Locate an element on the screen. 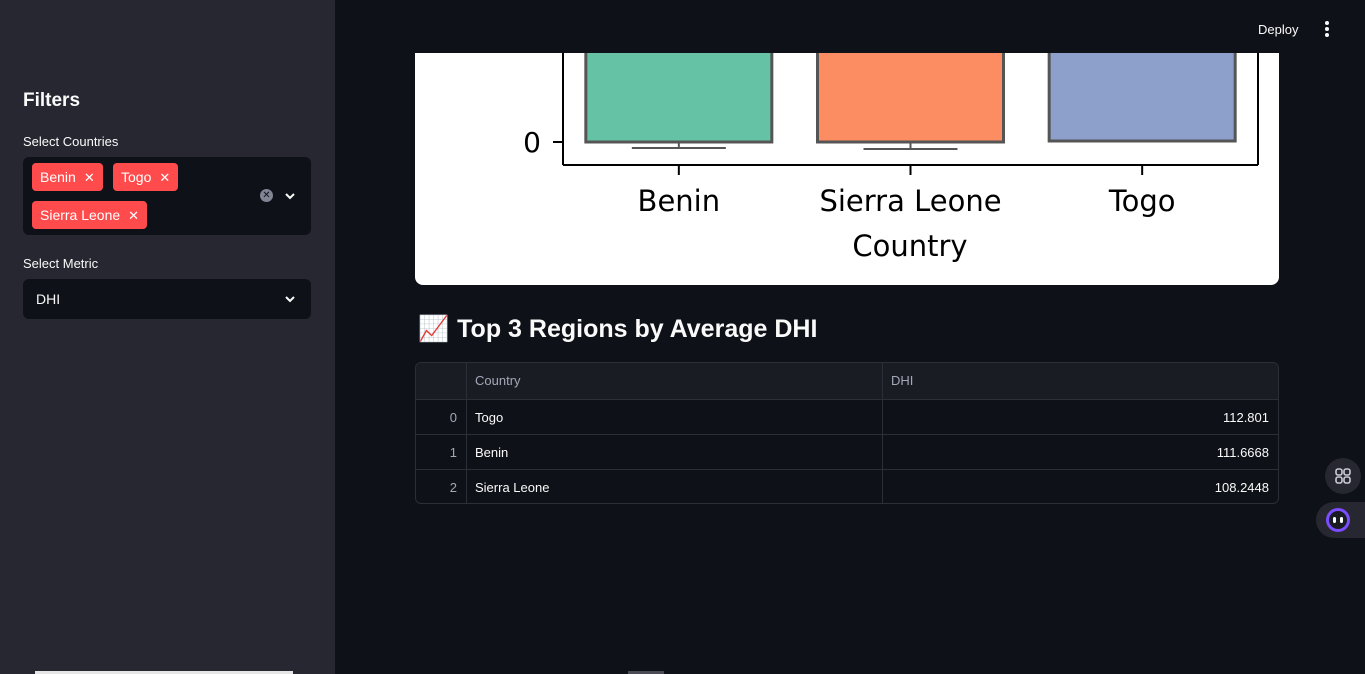  table-row: 1 Benin 111.6668 is located at coordinates (847, 451).